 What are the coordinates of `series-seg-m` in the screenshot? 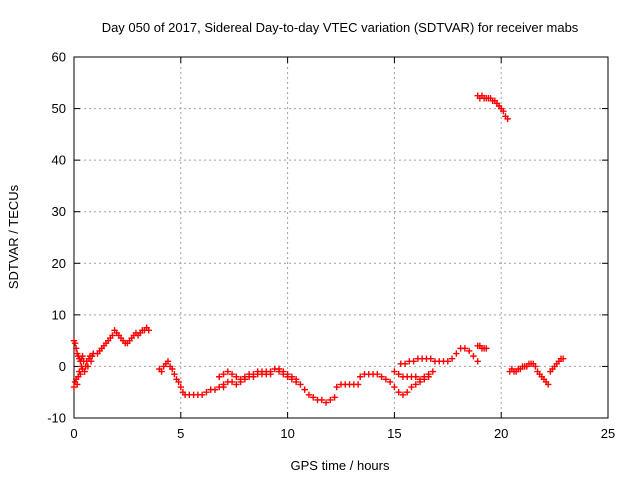 It's located at (439, 356).